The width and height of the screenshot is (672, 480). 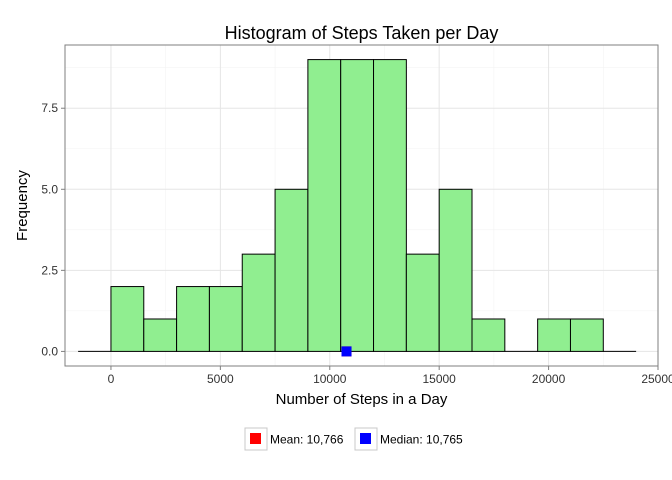 What do you see at coordinates (362, 33) in the screenshot?
I see `chart-title: Histogram of Steps Taken per Day` at bounding box center [362, 33].